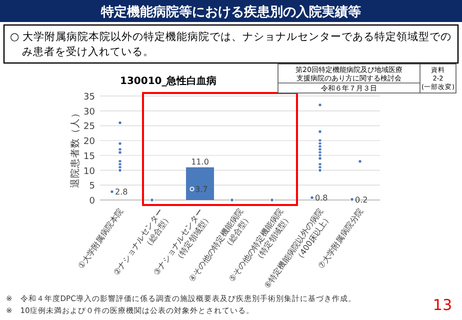  I want to click on text: 130010_急性白血病, so click(168, 81).